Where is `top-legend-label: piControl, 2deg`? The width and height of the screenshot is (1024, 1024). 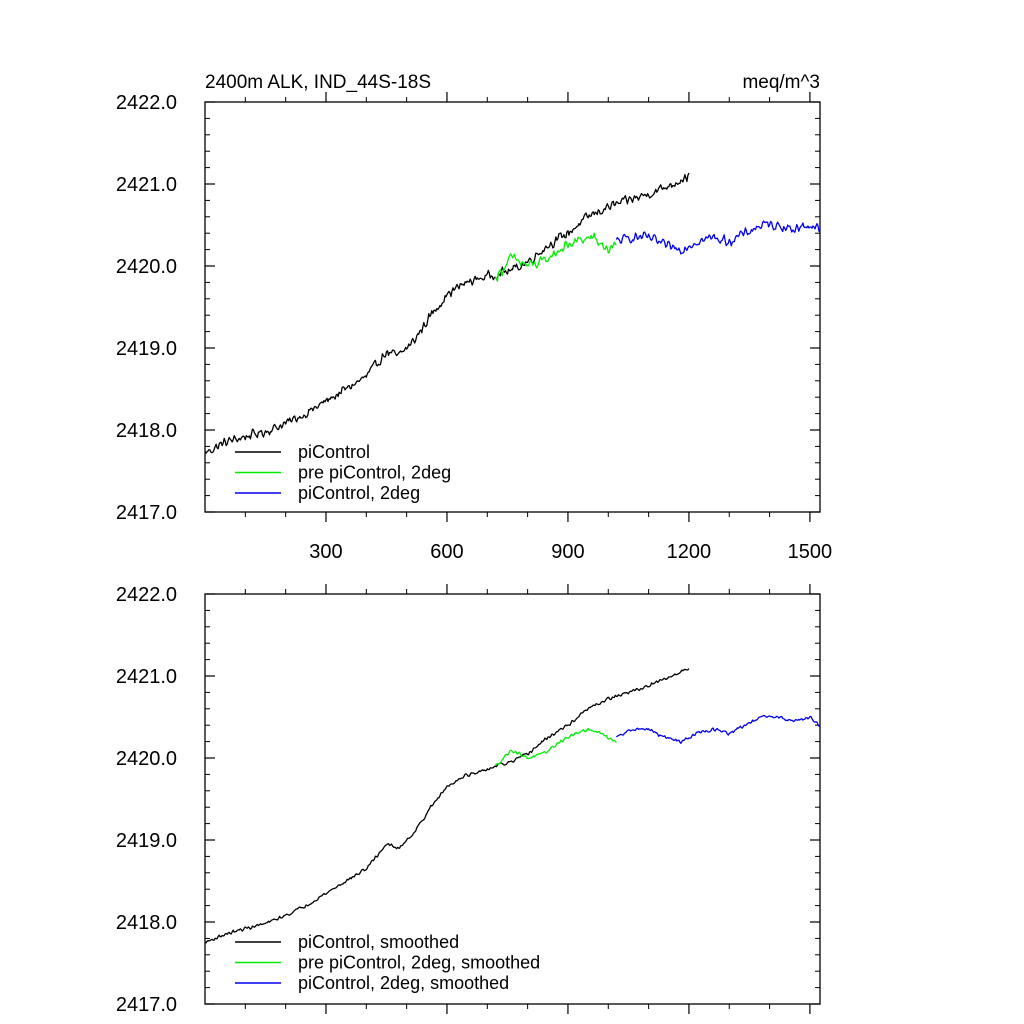
top-legend-label: piControl, 2deg is located at coordinates (359, 493).